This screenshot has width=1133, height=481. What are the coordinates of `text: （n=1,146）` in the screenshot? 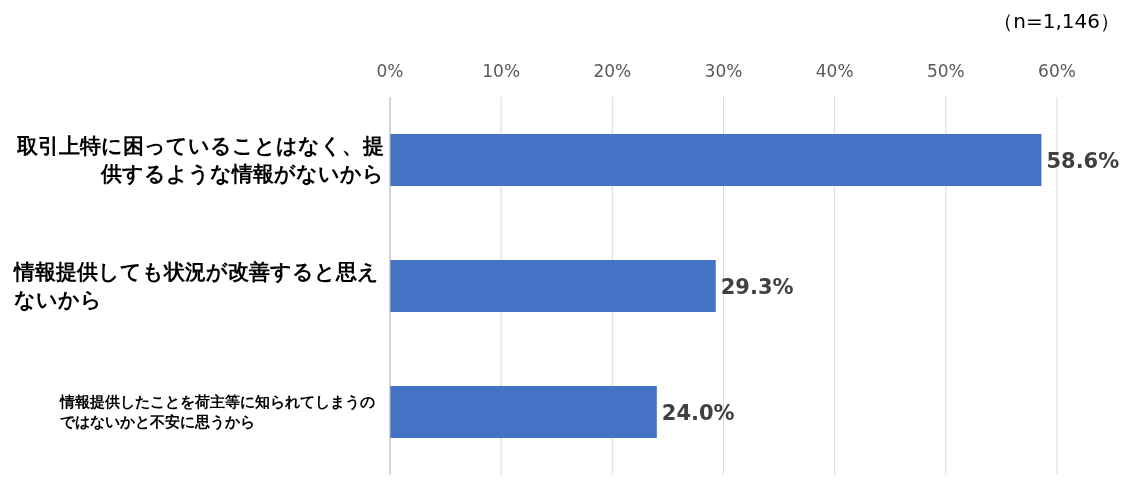 It's located at (1056, 21).